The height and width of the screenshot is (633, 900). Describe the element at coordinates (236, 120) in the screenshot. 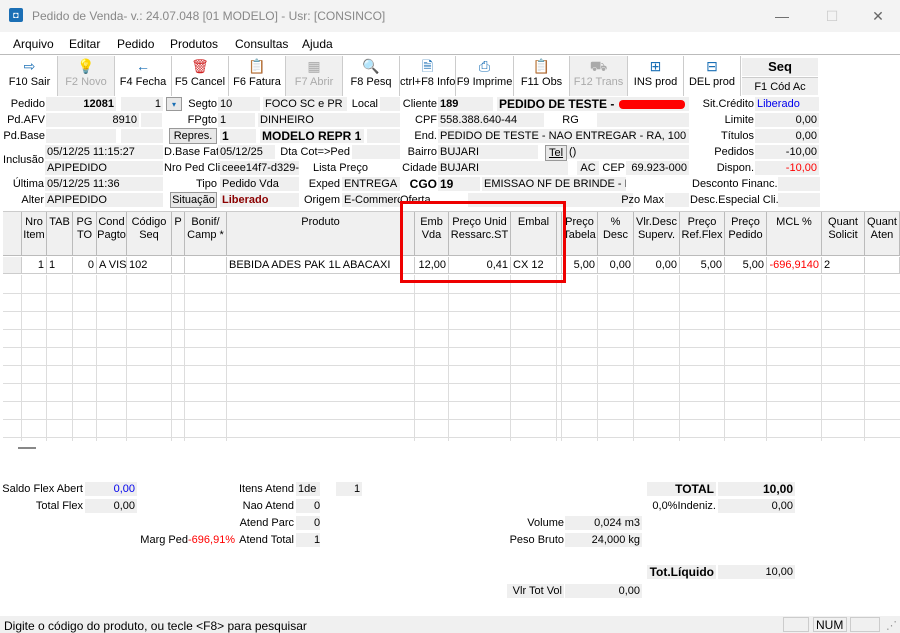

I see `fpgto-field: 1` at that location.